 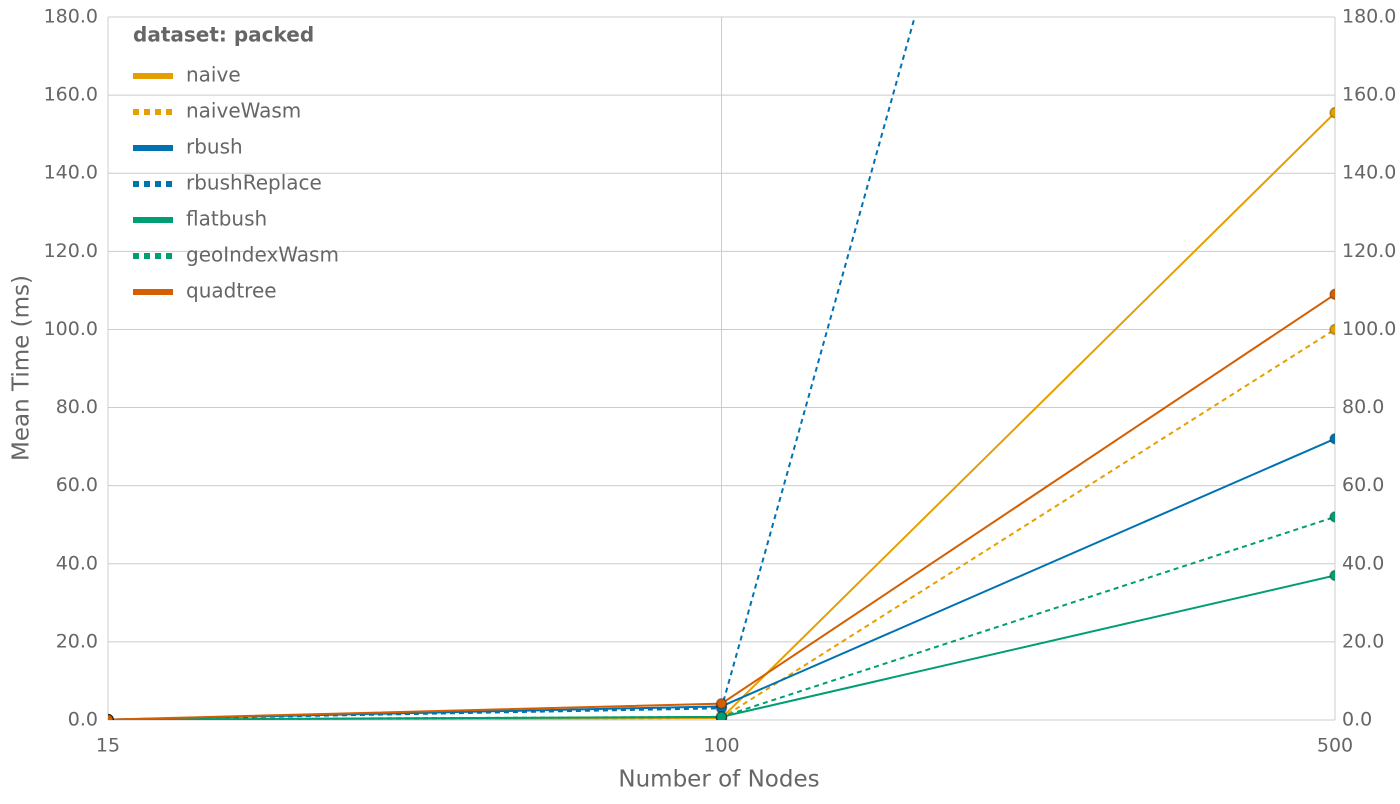 I want to click on y2-tick-label: 40.0, so click(x=1363, y=563).